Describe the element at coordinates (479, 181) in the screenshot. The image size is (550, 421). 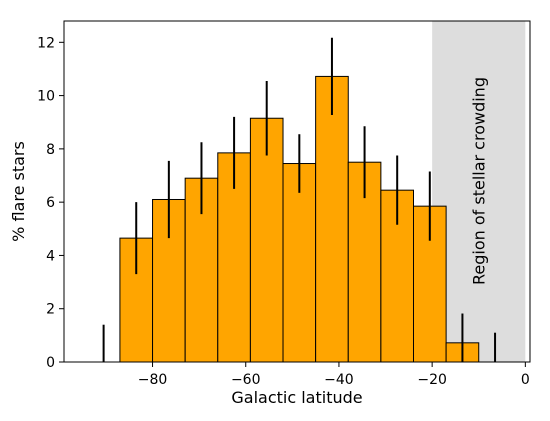
I see `shaded-region-label: Region of stellar crowding` at that location.